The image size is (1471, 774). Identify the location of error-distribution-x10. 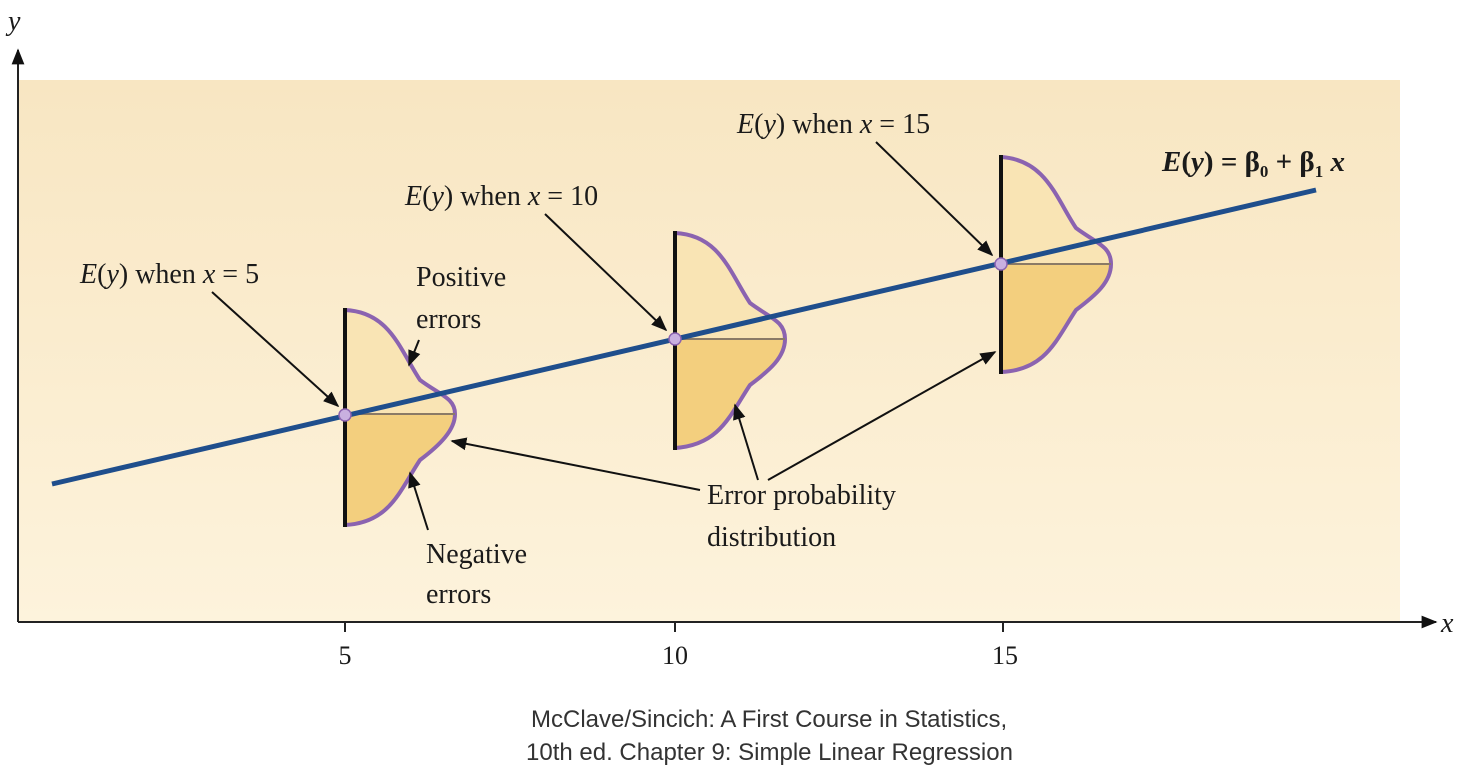
(730, 340).